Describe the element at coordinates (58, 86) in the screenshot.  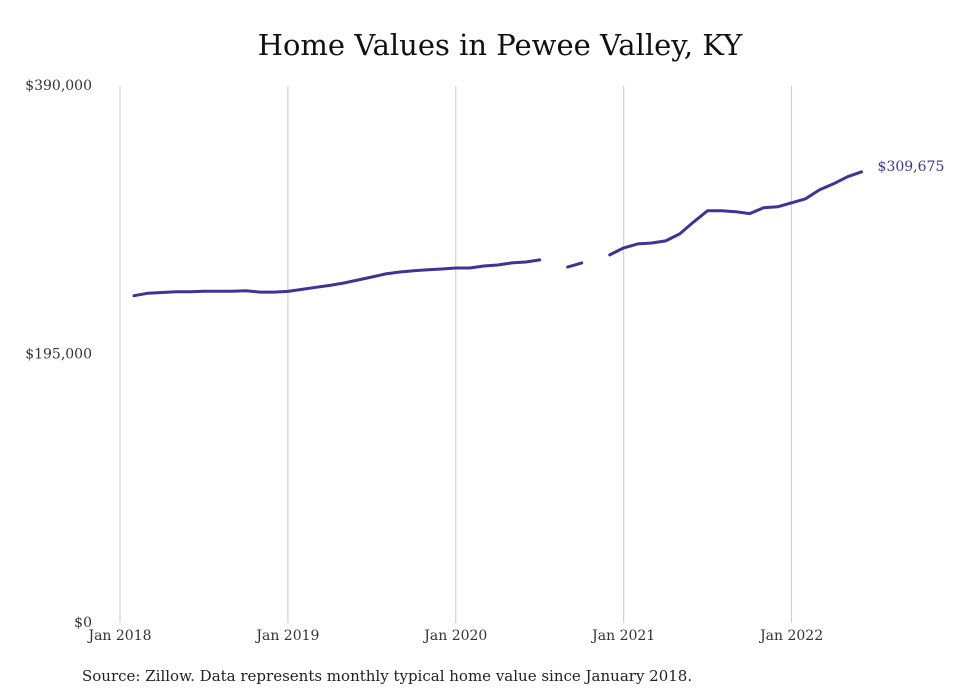
I see `y-tick-label: $390,000` at that location.